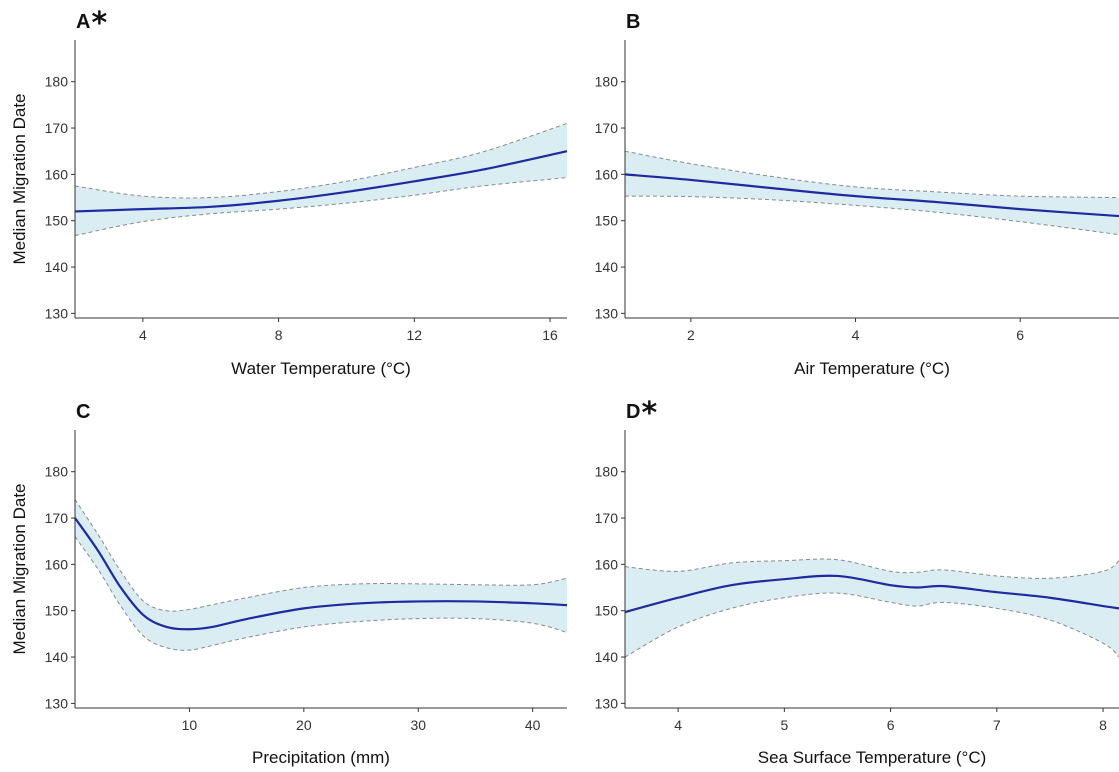  What do you see at coordinates (321, 757) in the screenshot?
I see `x-axis-title: Precipitation (mm)` at bounding box center [321, 757].